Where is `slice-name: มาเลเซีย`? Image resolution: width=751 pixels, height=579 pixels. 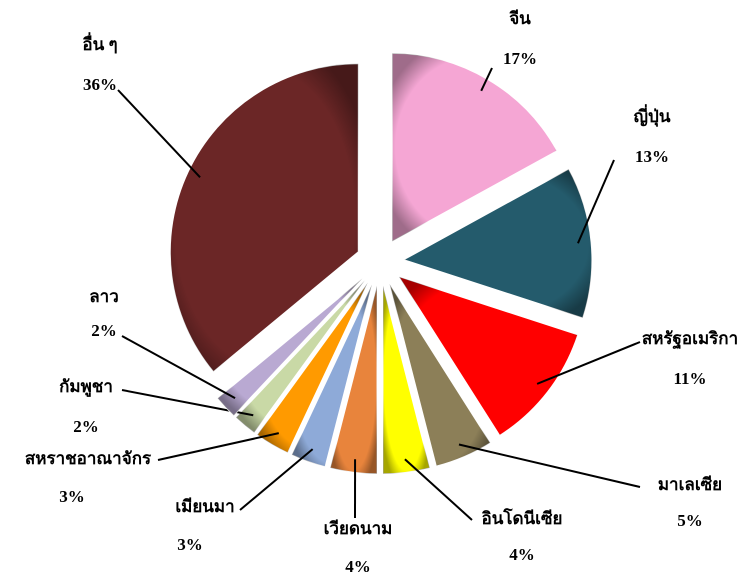
slice-name: มาเลเซีย is located at coordinates (690, 484).